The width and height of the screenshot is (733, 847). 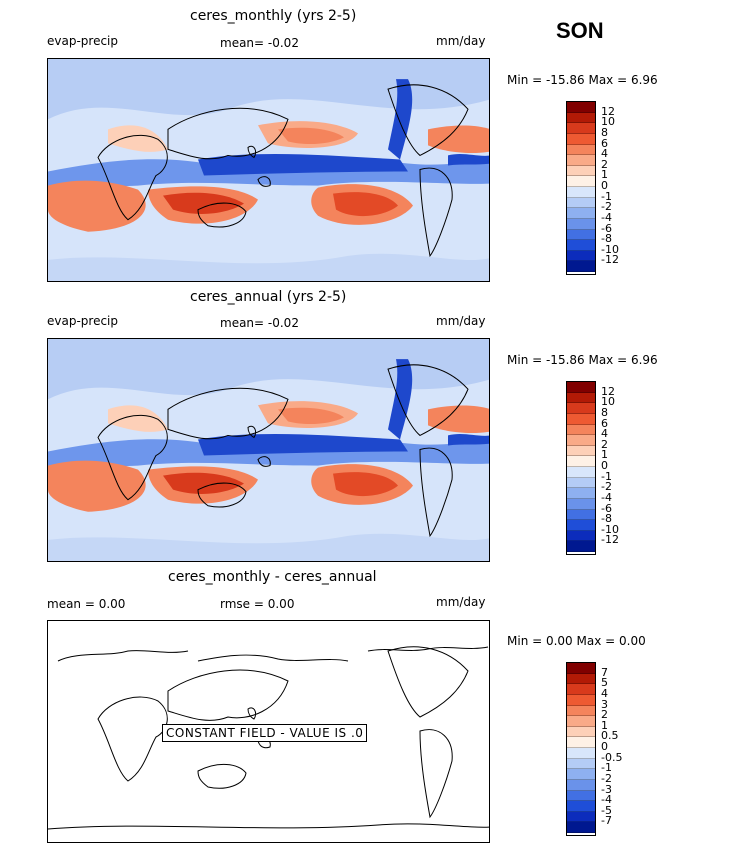 I want to click on constant-field-label: CONSTANT FIELD - VALUE IS .0, so click(x=265, y=733).